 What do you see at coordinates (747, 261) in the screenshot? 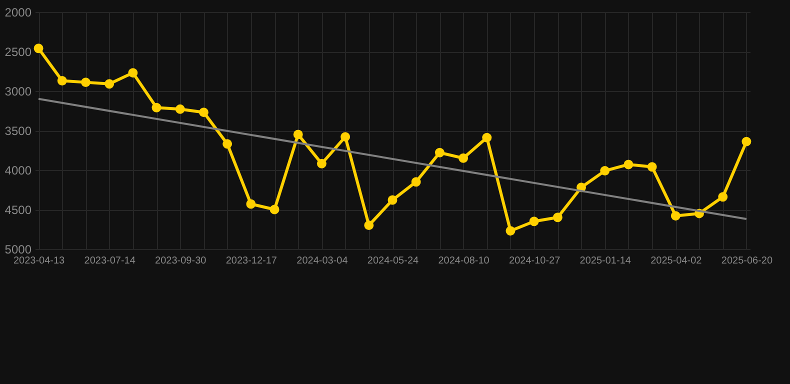
I see `x-tick-label: 2025-06-20` at bounding box center [747, 261].